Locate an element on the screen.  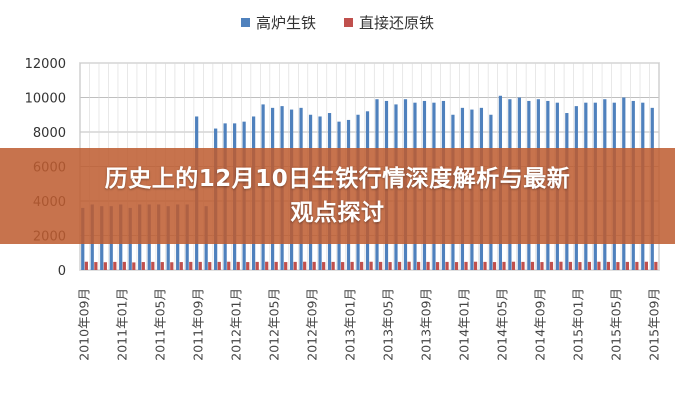
x-tick-label: 2015年01月 is located at coordinates (577, 324).